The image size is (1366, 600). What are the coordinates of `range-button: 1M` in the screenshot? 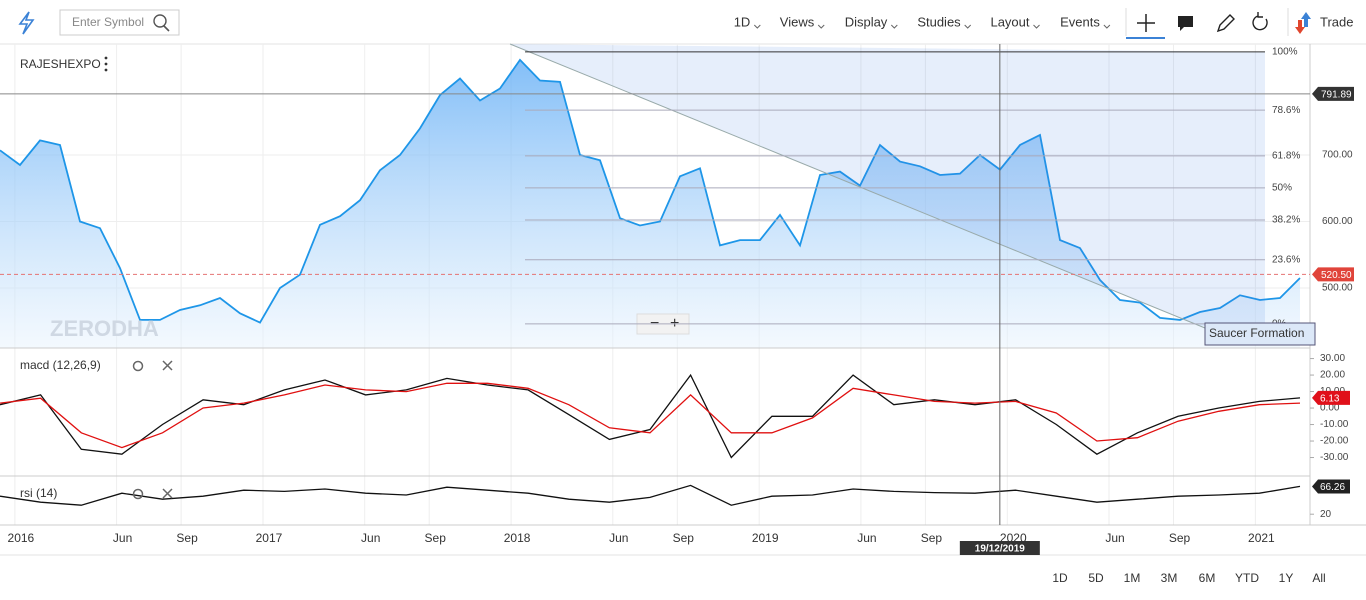 It's located at (1132, 578).